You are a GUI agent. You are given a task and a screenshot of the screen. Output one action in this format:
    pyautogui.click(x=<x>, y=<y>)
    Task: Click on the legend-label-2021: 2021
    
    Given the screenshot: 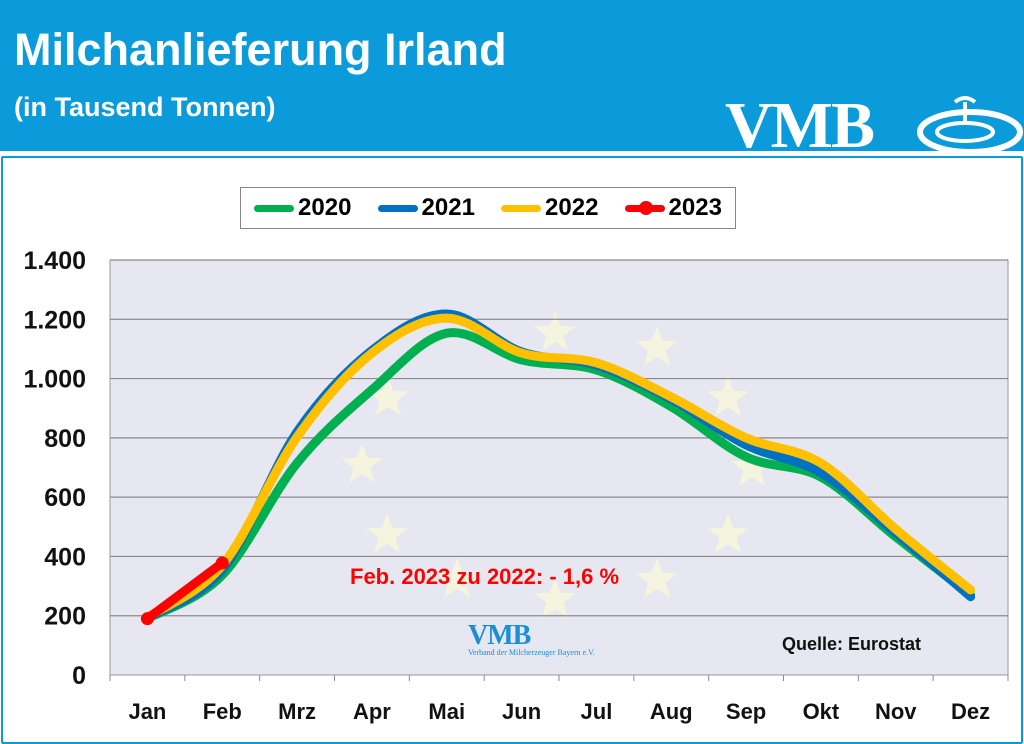 What is the action you would take?
    pyautogui.click(x=448, y=207)
    